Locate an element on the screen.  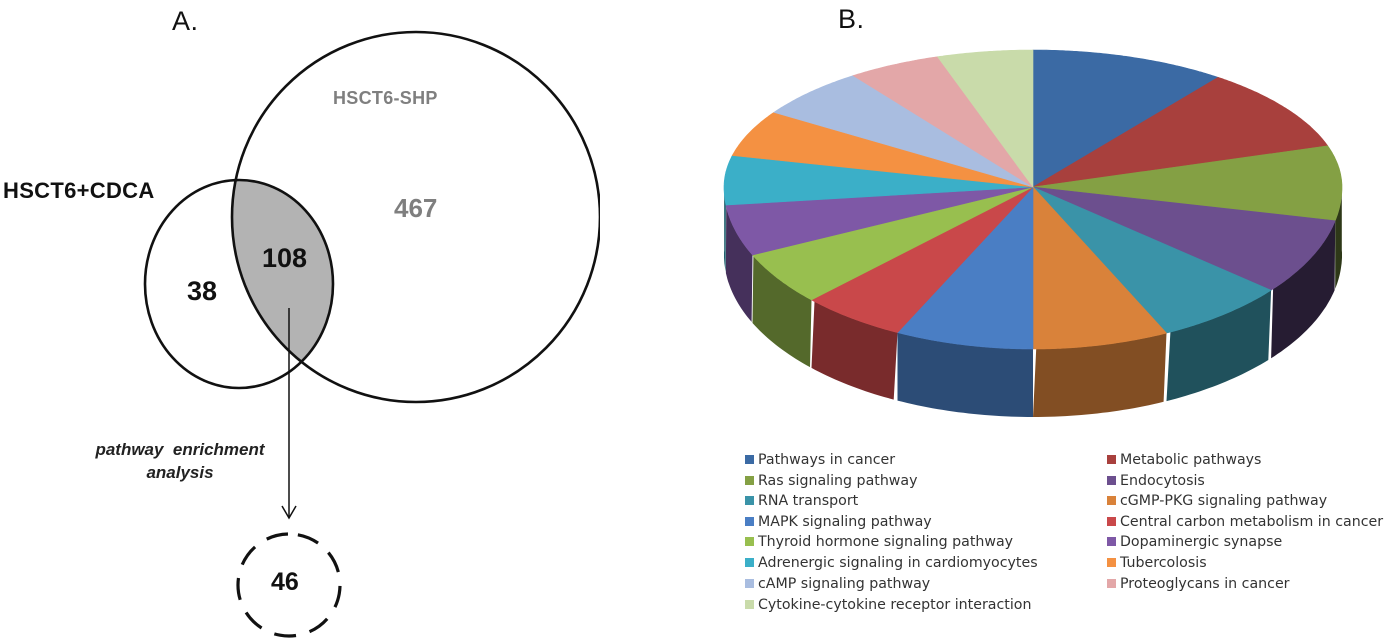
pie-slice-thyroid-hormone-signaling-pathway is located at coordinates (892, 243).